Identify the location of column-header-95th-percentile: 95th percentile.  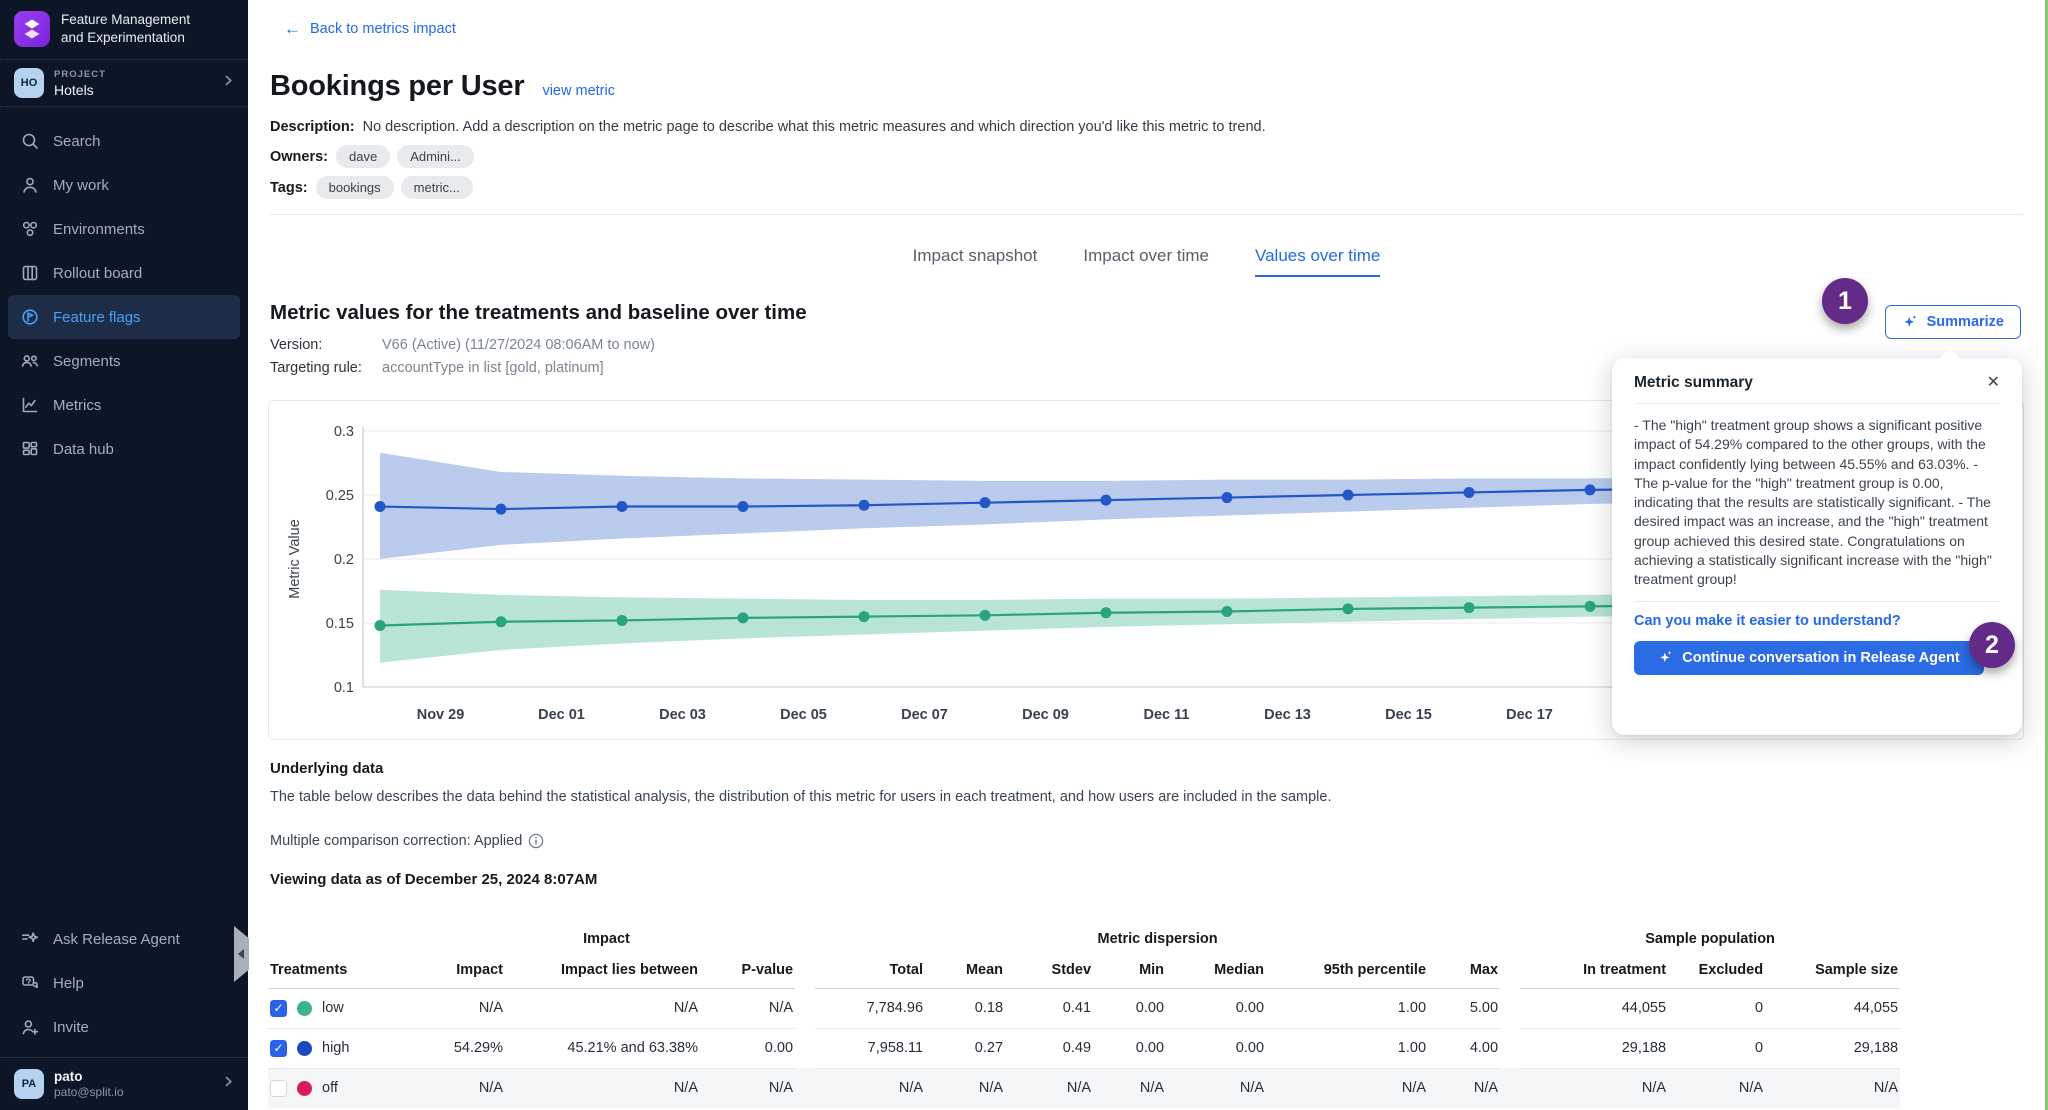
(1347, 970).